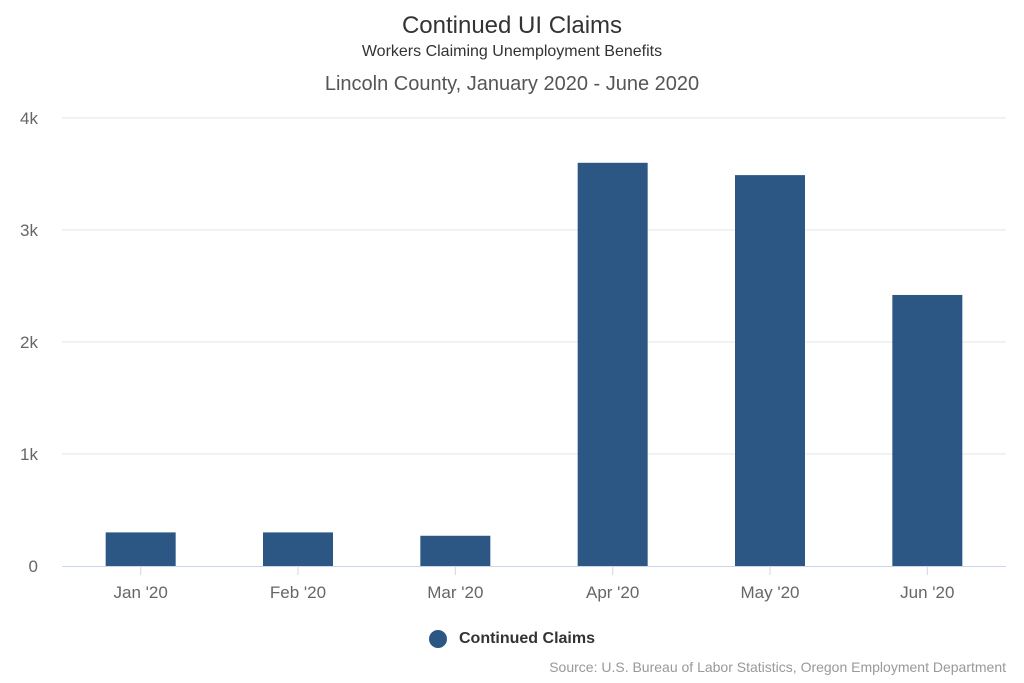  What do you see at coordinates (141, 592) in the screenshot?
I see `x-tick-label: Jan '20` at bounding box center [141, 592].